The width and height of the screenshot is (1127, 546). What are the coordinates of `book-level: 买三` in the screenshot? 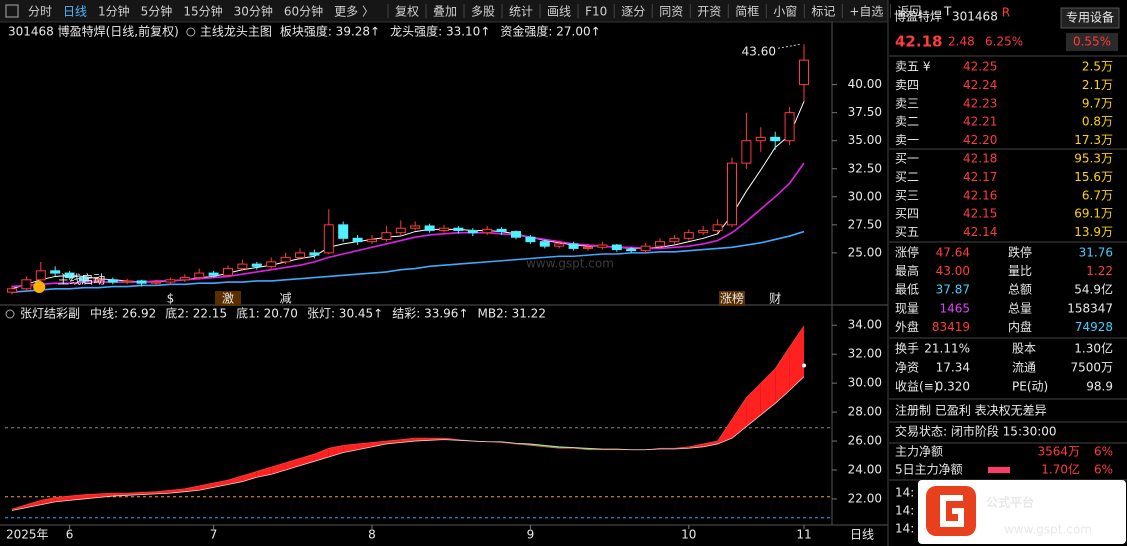 It's located at (907, 195).